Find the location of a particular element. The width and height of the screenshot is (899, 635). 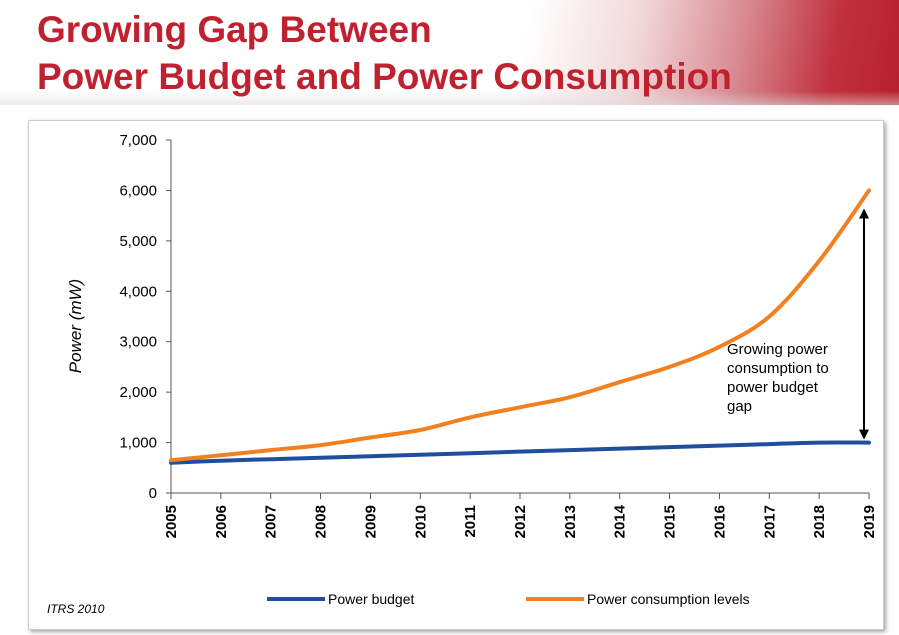

y-tick-label: 4,000 is located at coordinates (138, 291).